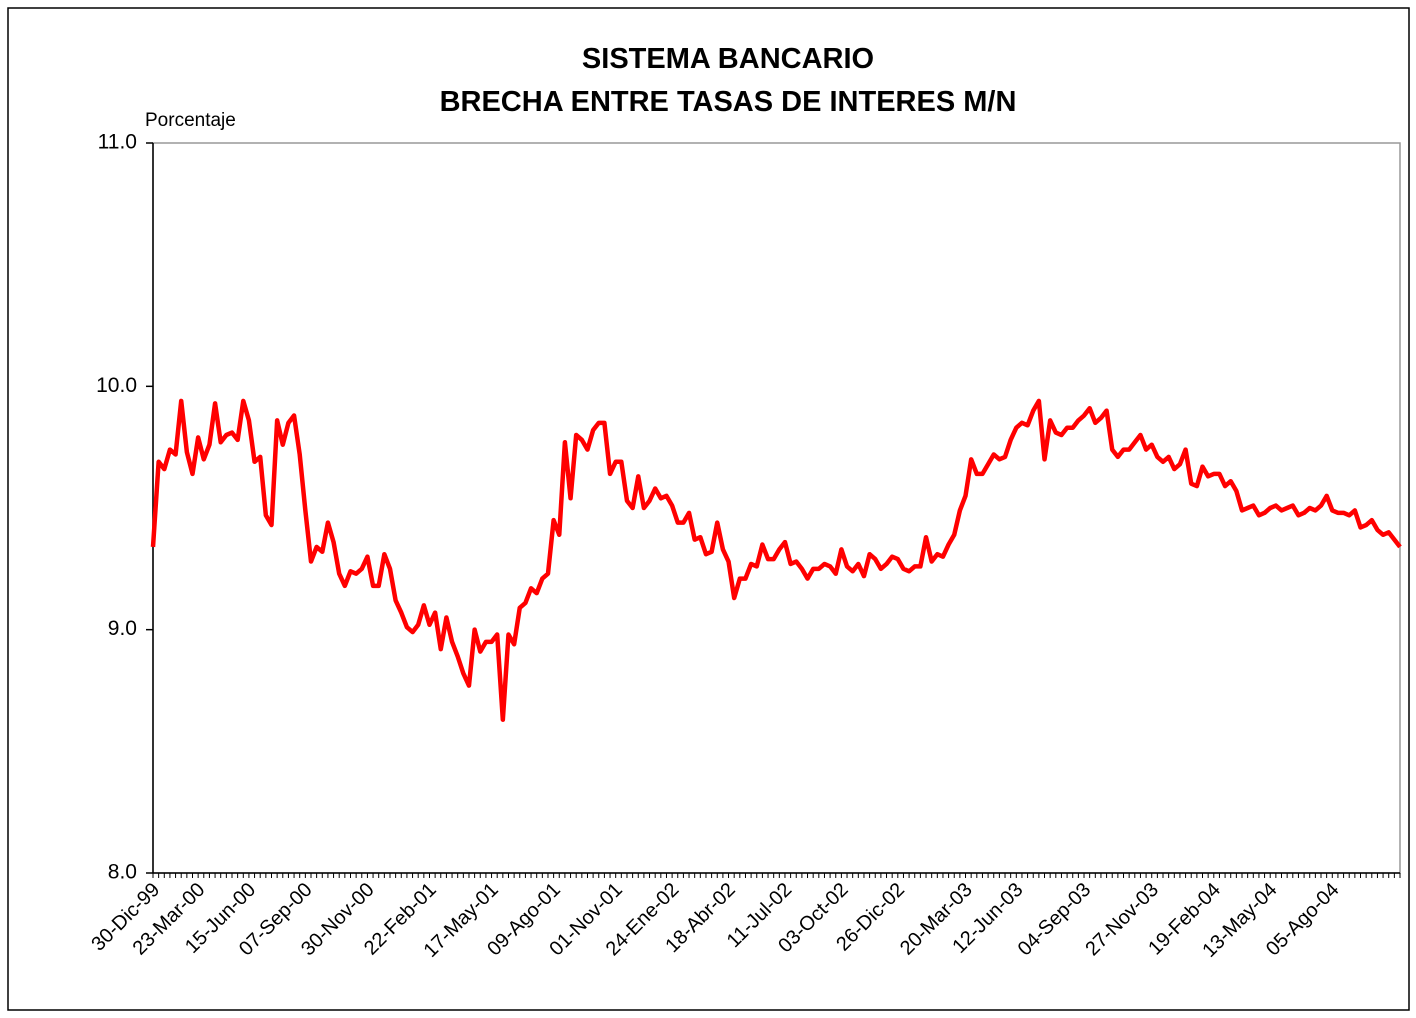  What do you see at coordinates (190, 120) in the screenshot?
I see `y-axis-label: Porcentaje` at bounding box center [190, 120].